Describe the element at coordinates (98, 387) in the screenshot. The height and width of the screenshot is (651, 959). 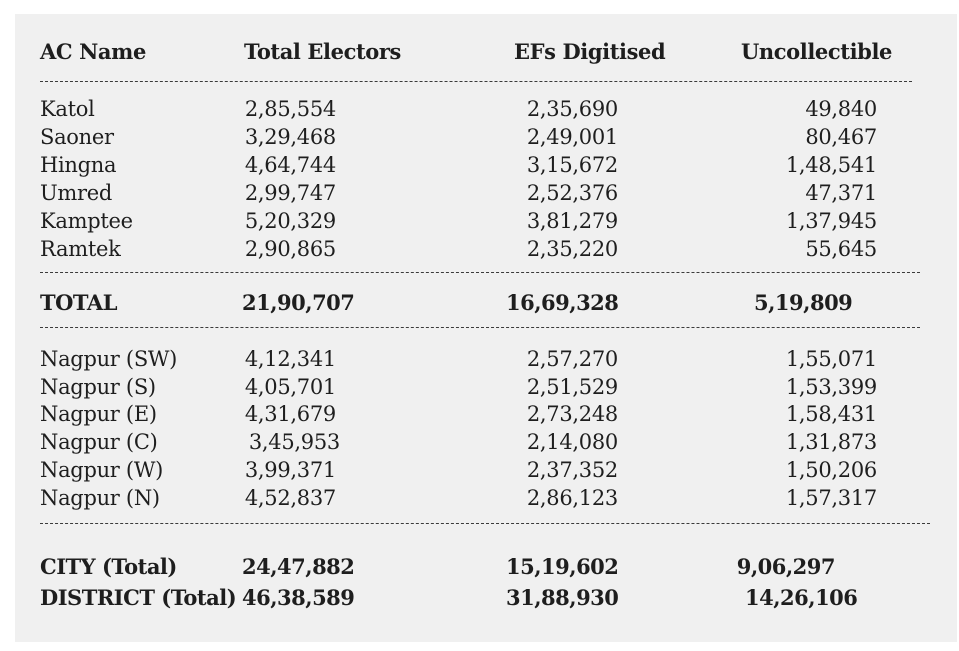
I see `cell-ac-name: Nagpur (S)` at that location.